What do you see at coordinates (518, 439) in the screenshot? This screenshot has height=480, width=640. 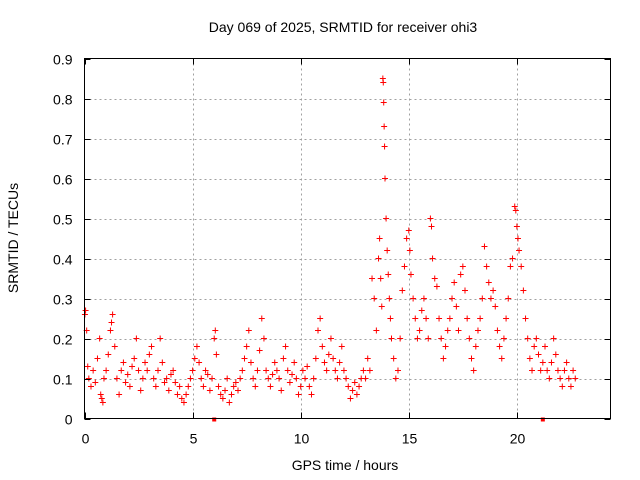 I see `x-tick-label: 20` at bounding box center [518, 439].